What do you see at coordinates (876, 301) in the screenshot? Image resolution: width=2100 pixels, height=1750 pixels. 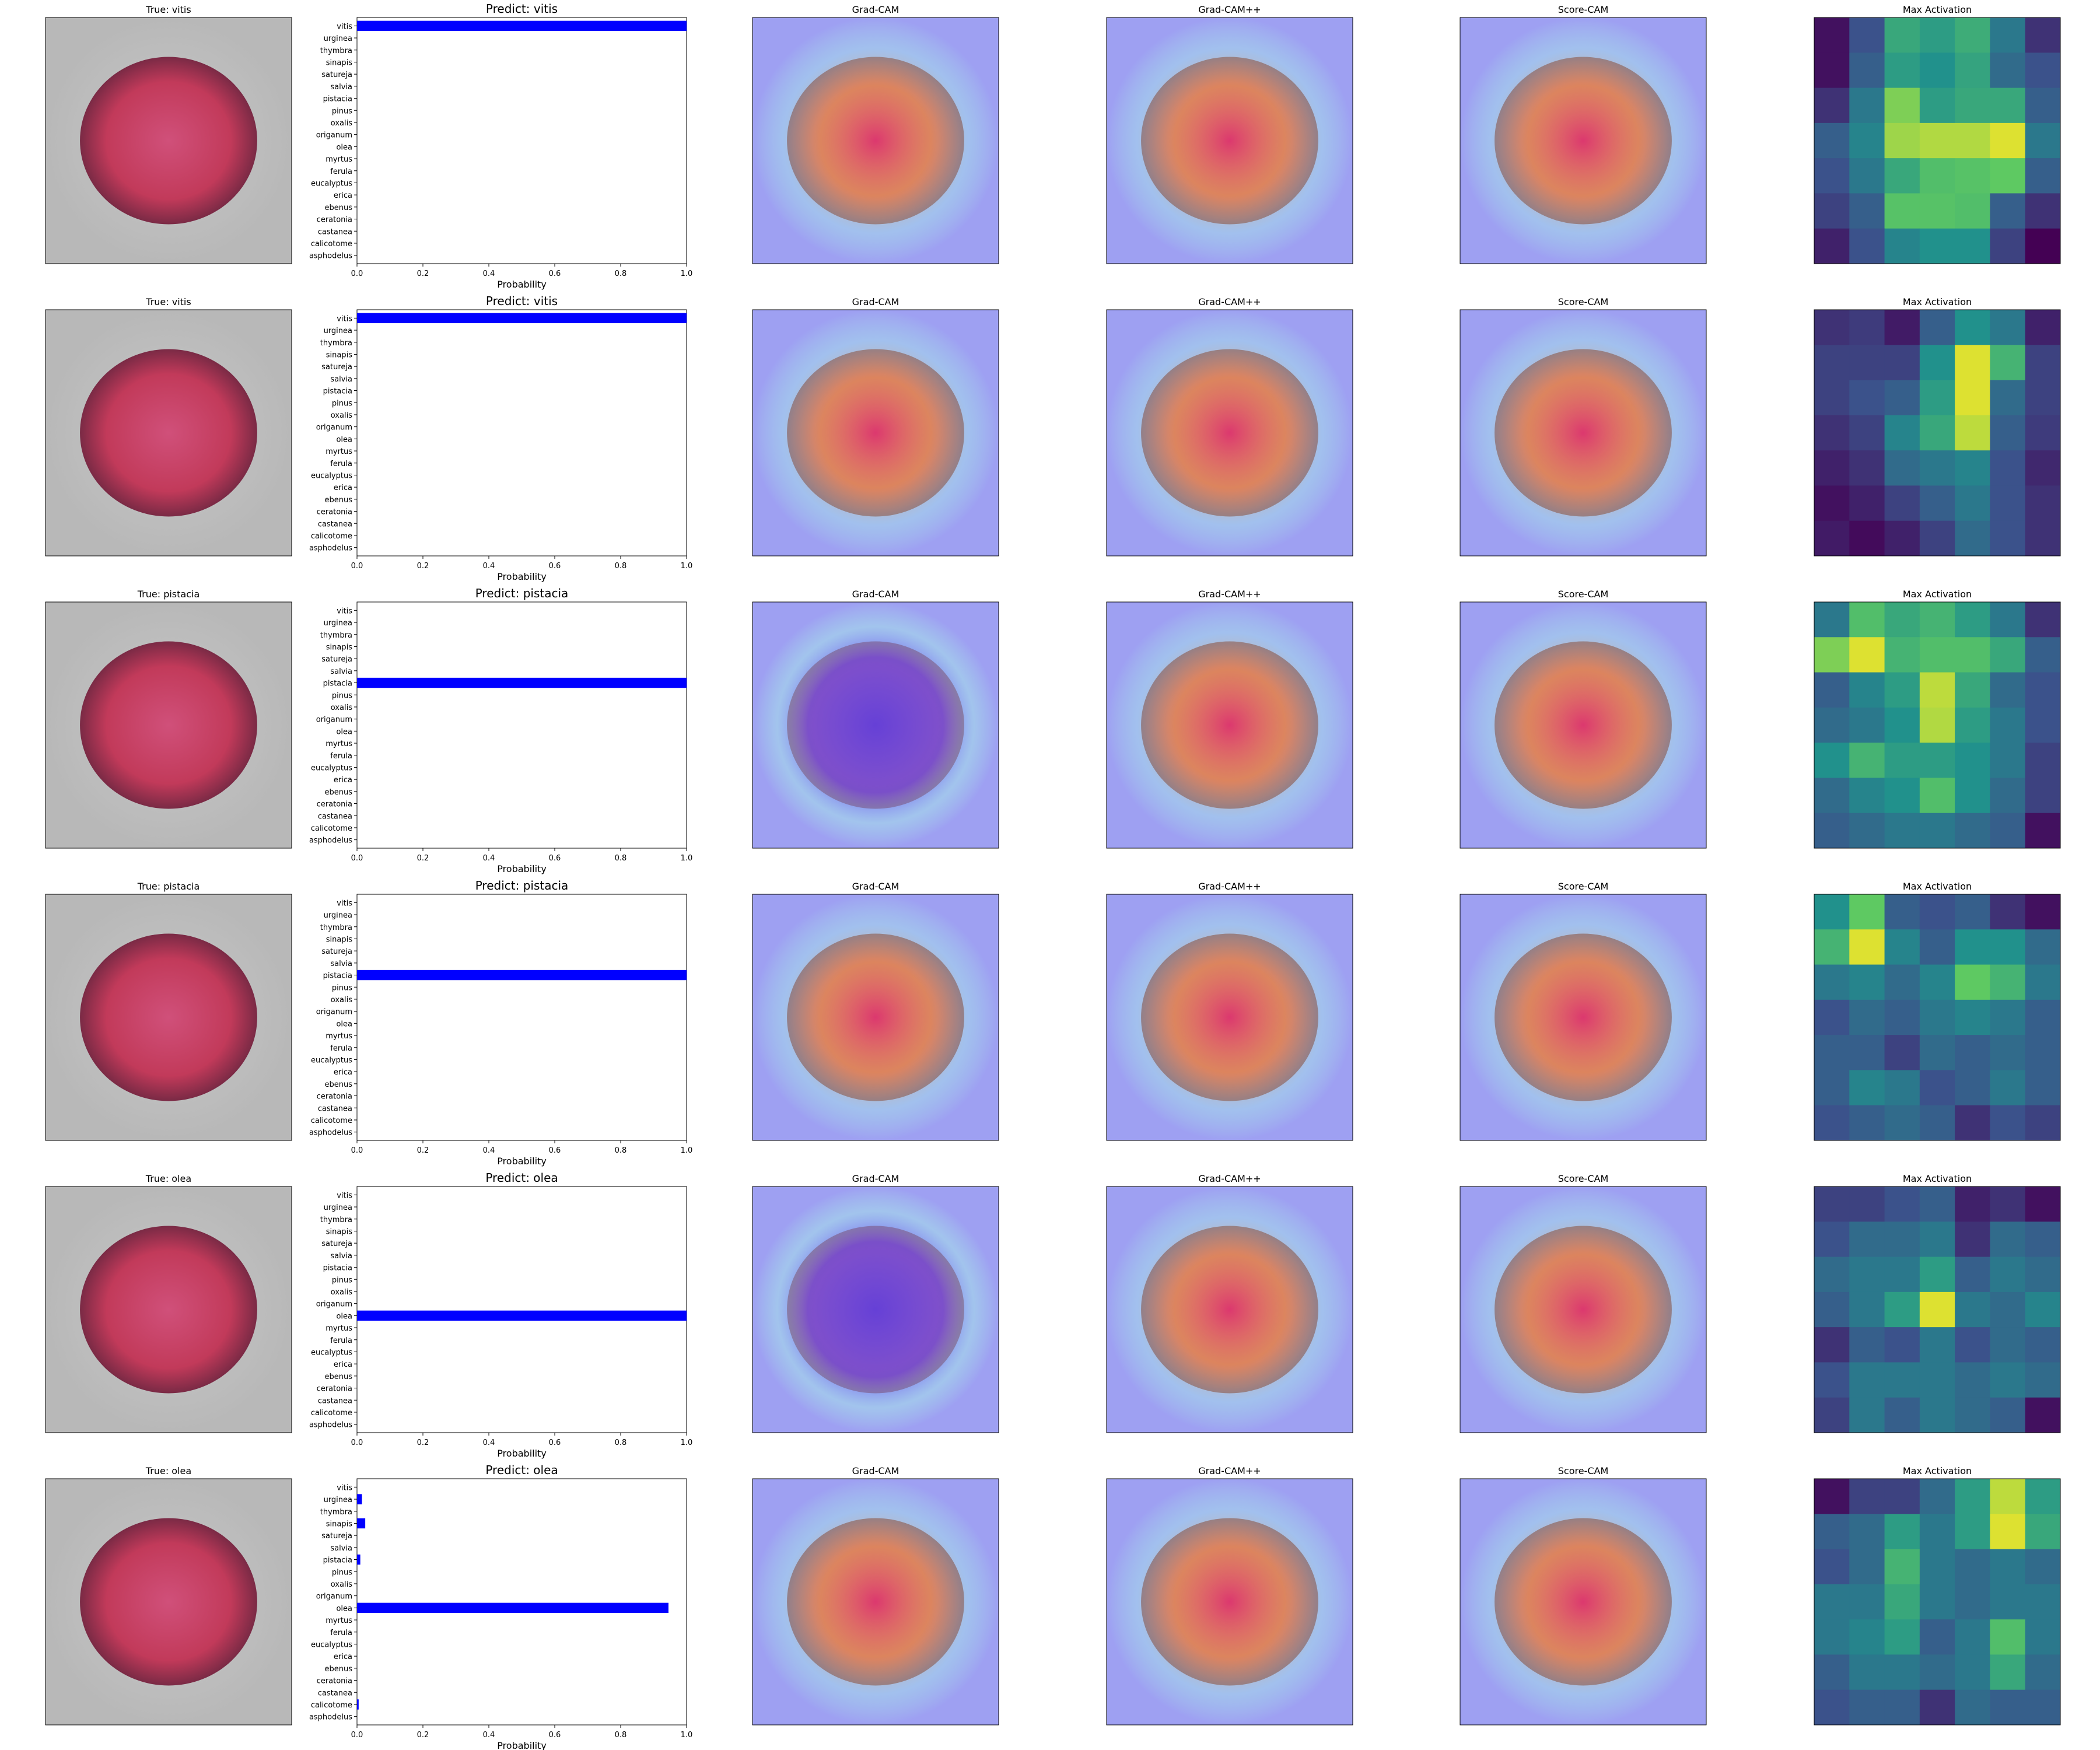 I see `cam-title: Grad-CAM` at bounding box center [876, 301].